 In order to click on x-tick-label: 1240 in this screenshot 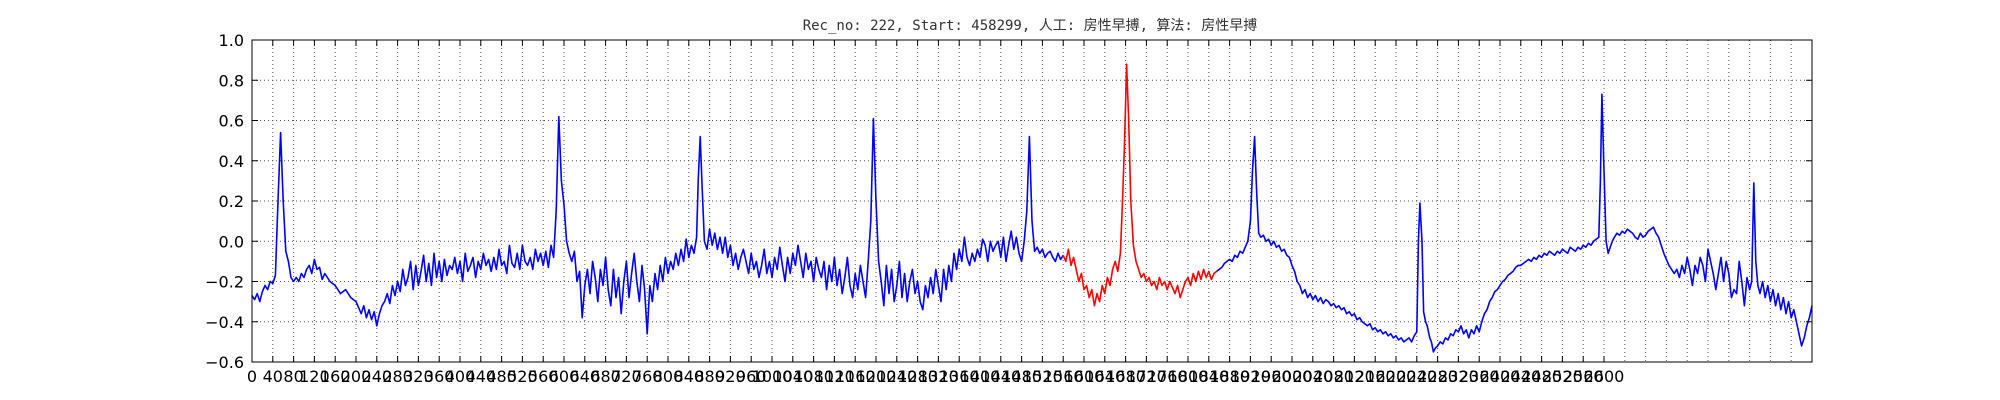, I will do `click(896, 376)`.